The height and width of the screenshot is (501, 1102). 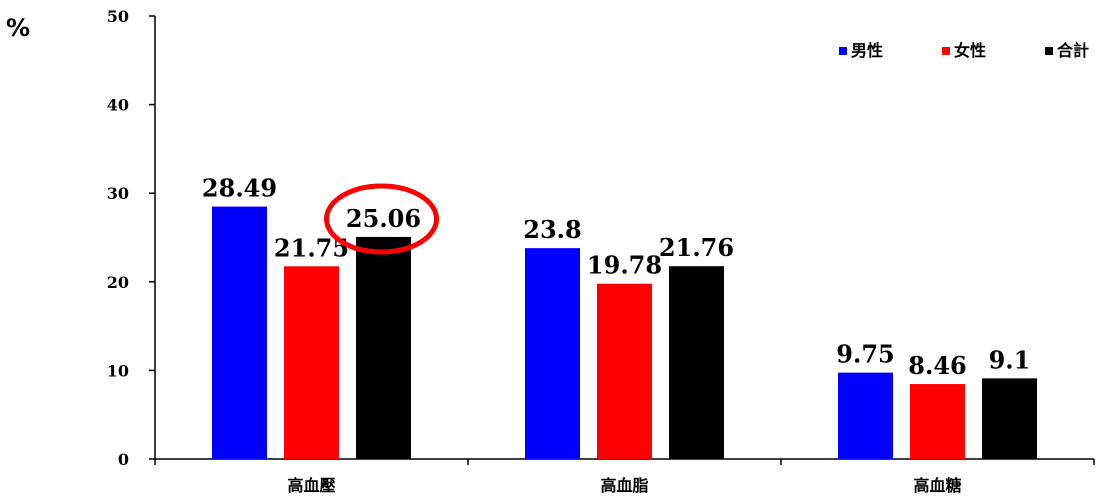 I want to click on data-label: 23.8, so click(x=552, y=229).